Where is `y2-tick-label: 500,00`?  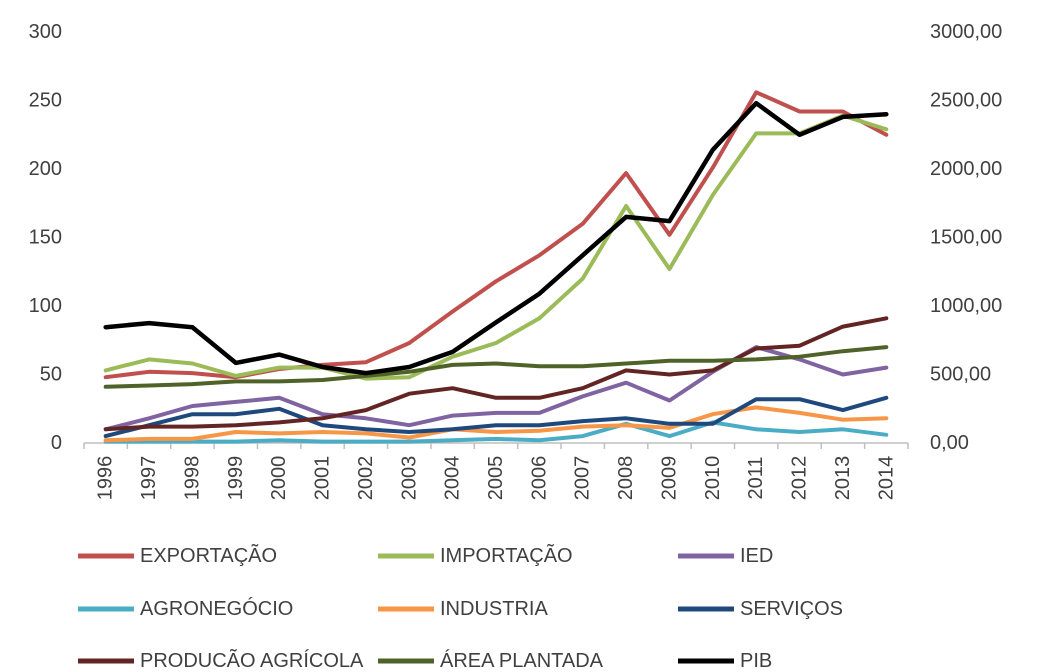 y2-tick-label: 500,00 is located at coordinates (960, 375).